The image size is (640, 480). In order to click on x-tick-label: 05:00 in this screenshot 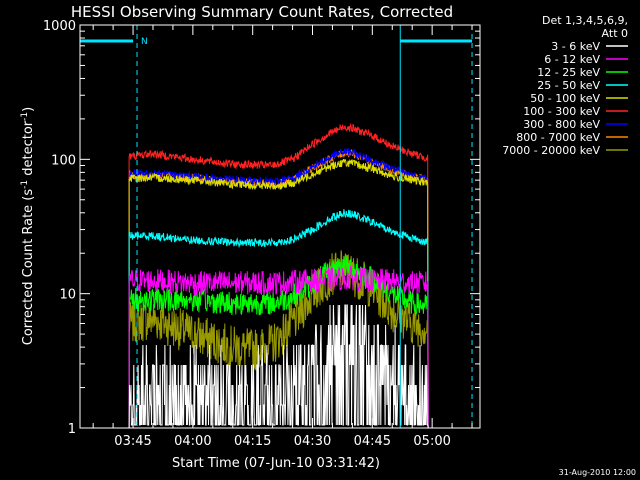, I will do `click(431, 441)`.